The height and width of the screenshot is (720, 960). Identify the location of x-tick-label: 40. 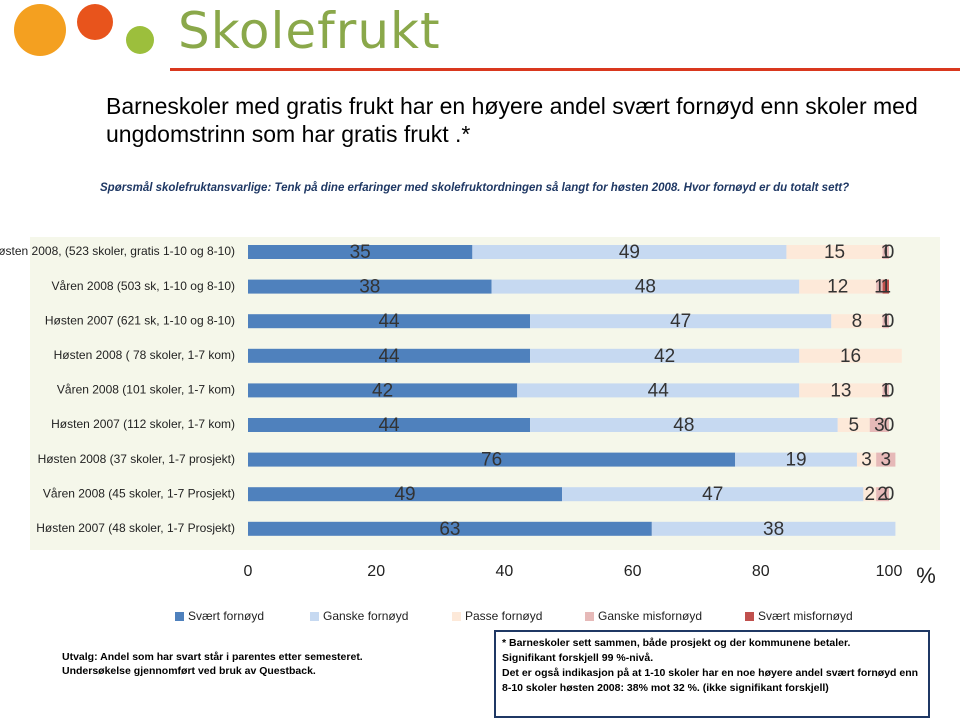
(505, 571).